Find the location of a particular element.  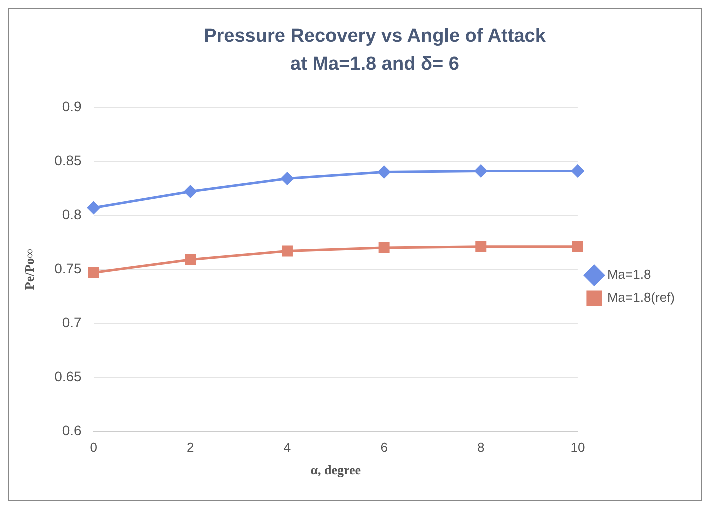

y-tick-label: 0.8 is located at coordinates (72, 214).